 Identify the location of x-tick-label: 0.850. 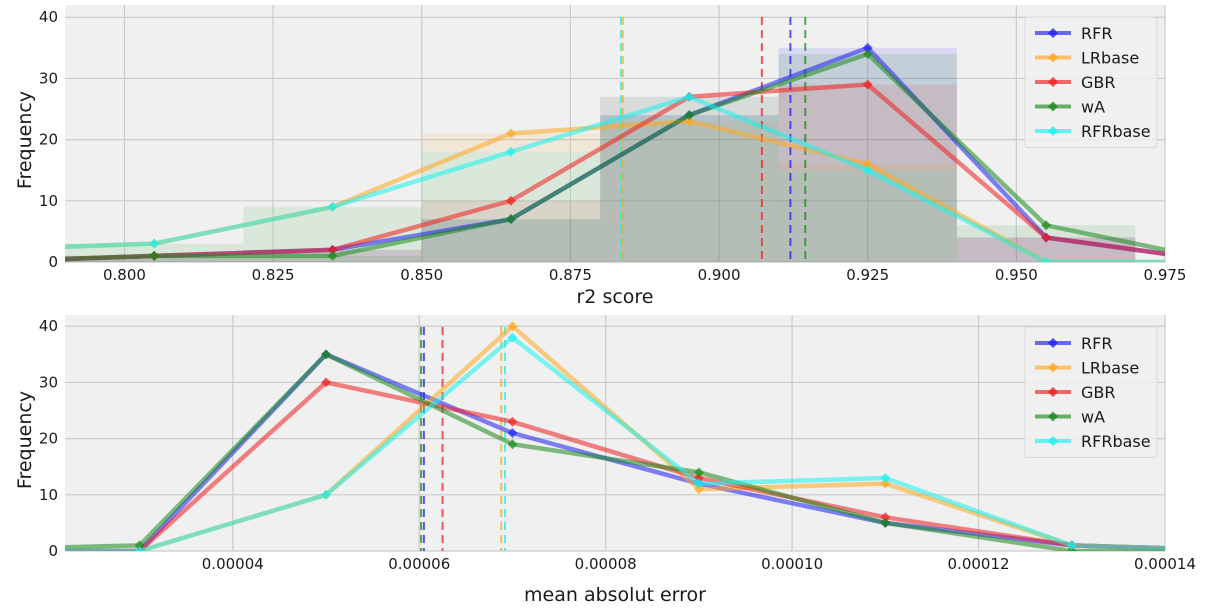
(421, 275).